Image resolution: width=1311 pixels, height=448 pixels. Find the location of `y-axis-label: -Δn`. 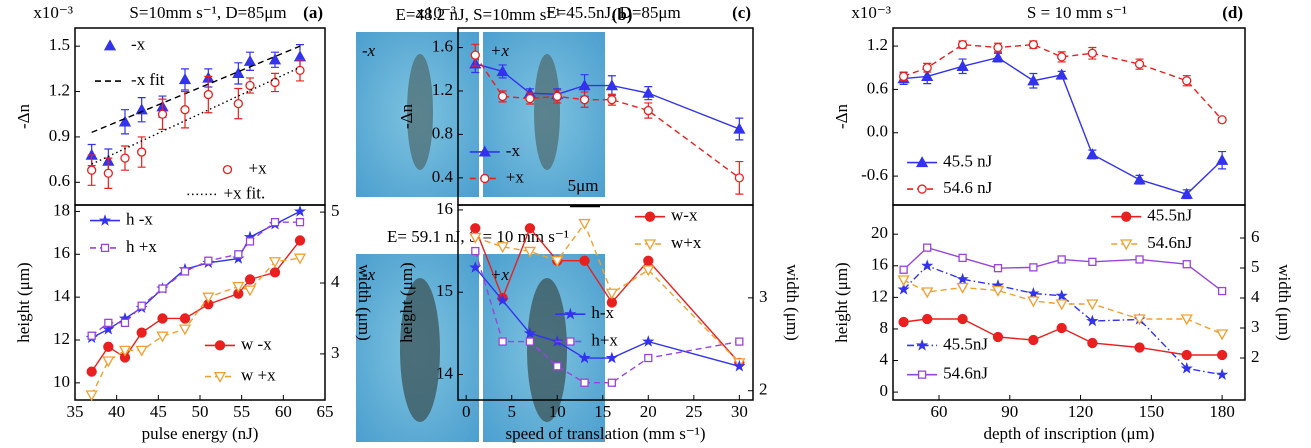

y-axis-label: -Δn is located at coordinates (841, 116).